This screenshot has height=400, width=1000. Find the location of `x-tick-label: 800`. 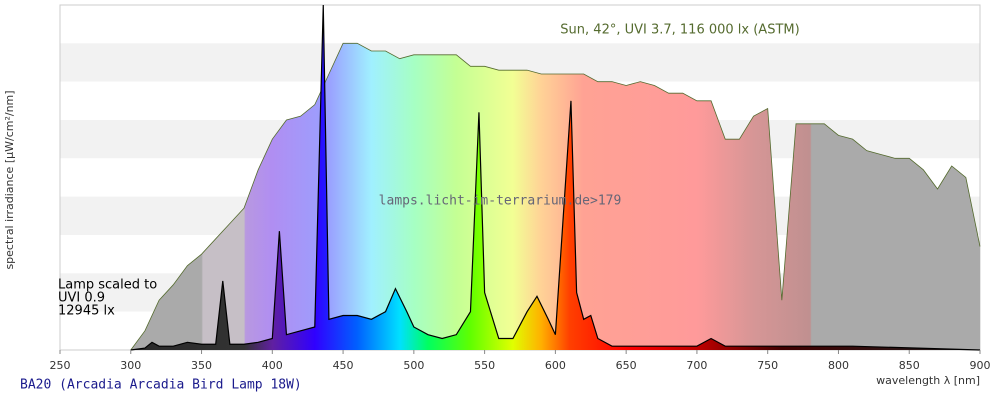

x-tick-label: 800 is located at coordinates (838, 365).